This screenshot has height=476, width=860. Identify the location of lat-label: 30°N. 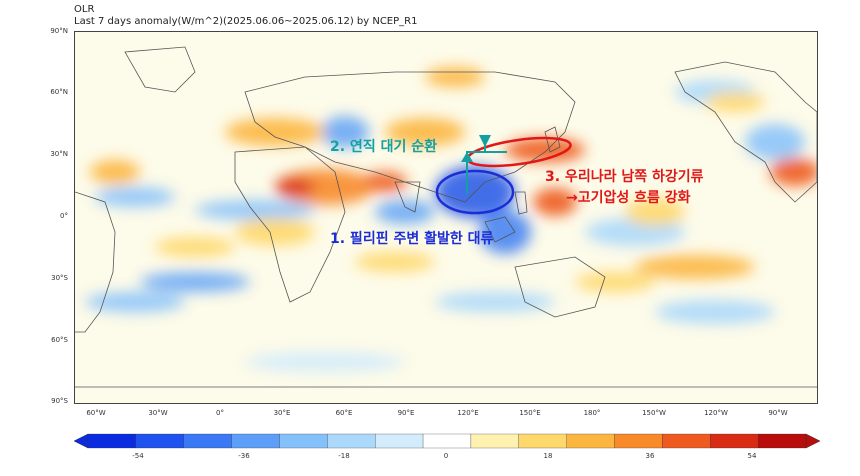
(59, 154).